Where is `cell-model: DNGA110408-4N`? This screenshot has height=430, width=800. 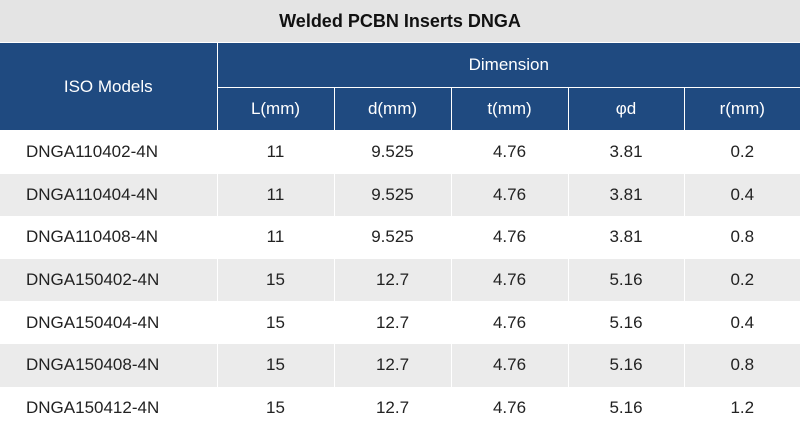
cell-model: DNGA110408-4N is located at coordinates (108, 237).